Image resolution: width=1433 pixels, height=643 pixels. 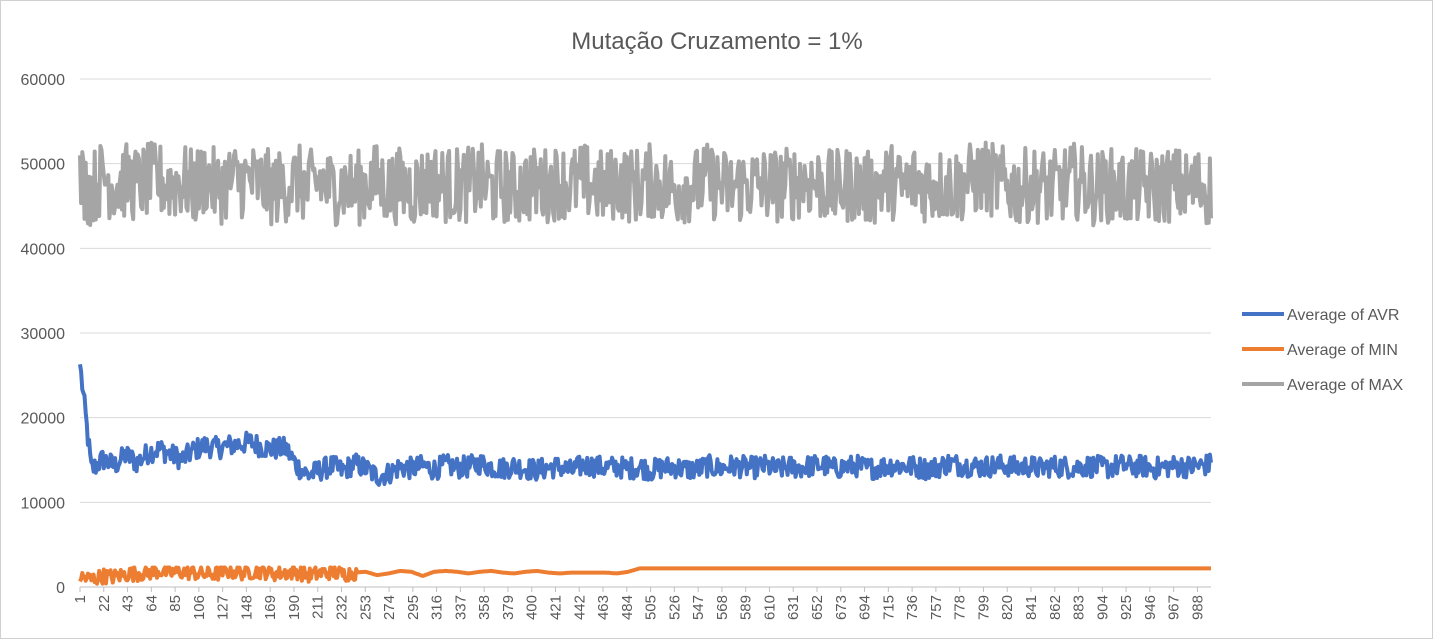 I want to click on x-tick-label: 568, so click(x=722, y=607).